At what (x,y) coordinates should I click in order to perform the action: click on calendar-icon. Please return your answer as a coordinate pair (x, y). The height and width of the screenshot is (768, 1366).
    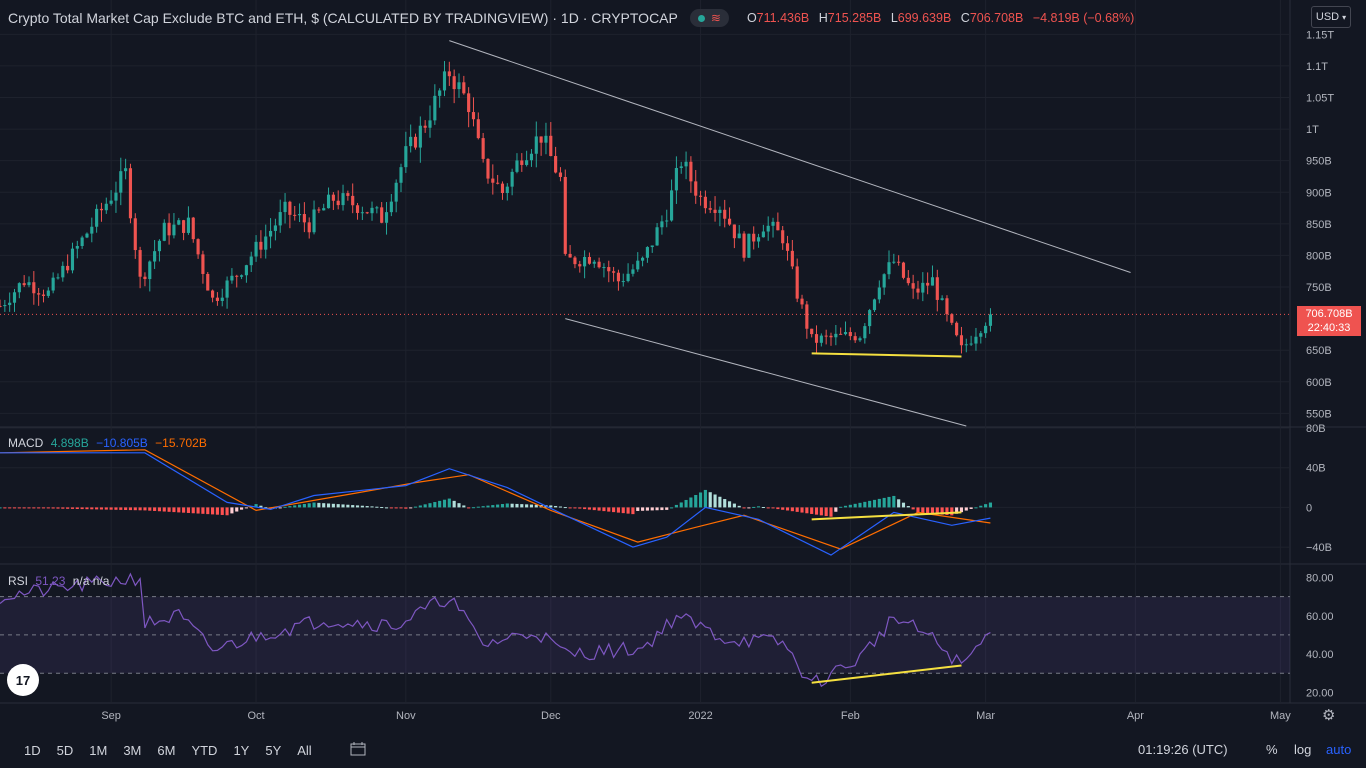
    Looking at the image, I should click on (358, 750).